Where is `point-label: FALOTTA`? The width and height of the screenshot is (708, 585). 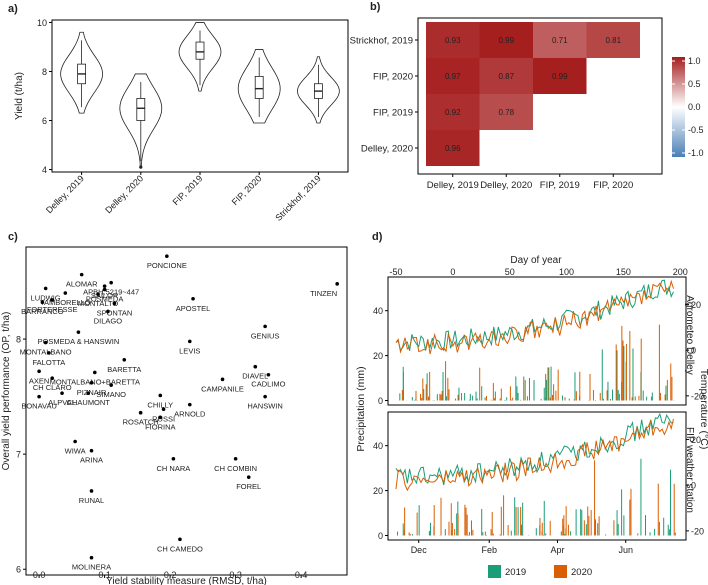
point-label: FALOTTA is located at coordinates (49, 362).